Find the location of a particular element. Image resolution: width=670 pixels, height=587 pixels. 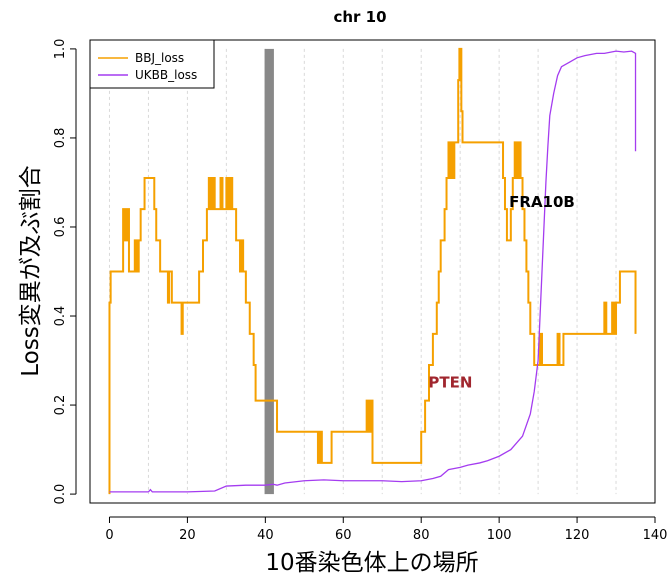

x-axis-title: 10番染色体上の場所 is located at coordinates (371, 563).